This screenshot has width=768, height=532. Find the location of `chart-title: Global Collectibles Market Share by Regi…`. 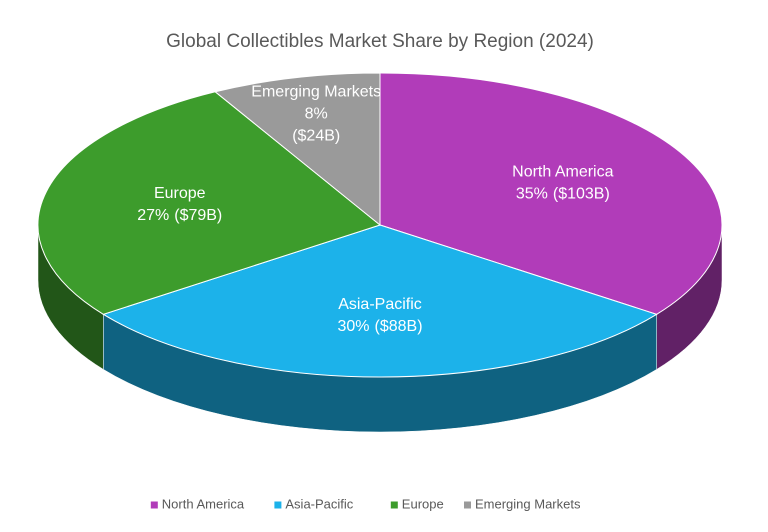

chart-title: Global Collectibles Market Share by Regi… is located at coordinates (380, 41).